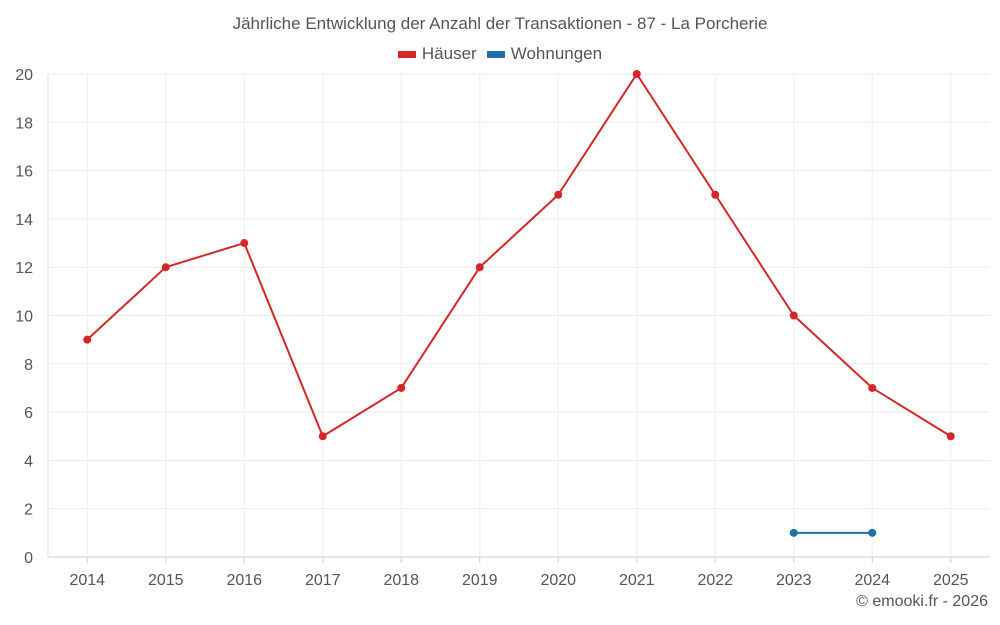 Image resolution: width=1000 pixels, height=625 pixels. I want to click on x-tick-label: 2023, so click(794, 580).